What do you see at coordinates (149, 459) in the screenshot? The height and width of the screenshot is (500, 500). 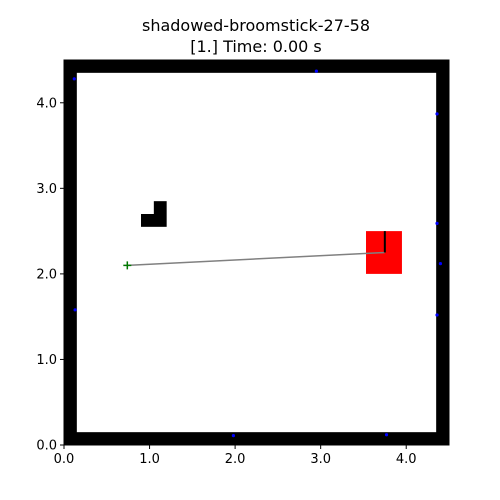 I see `x-tick-label-1: 1.0` at bounding box center [149, 459].